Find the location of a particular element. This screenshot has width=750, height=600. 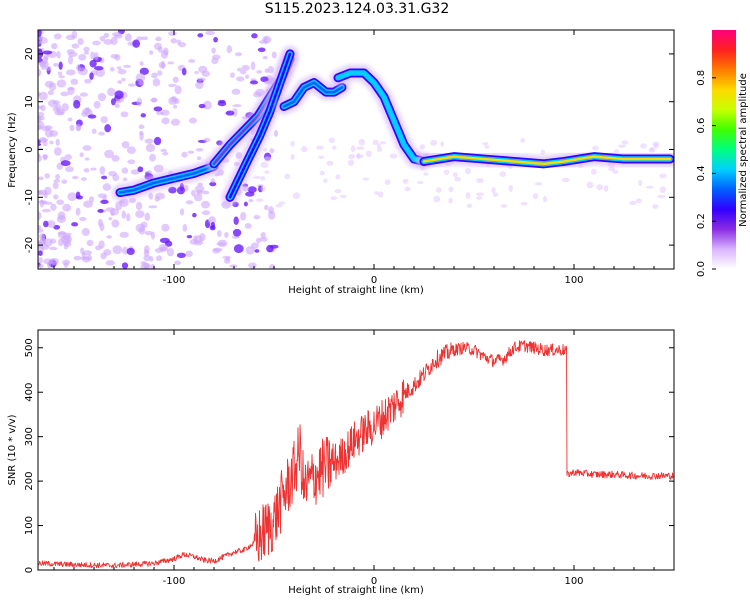

snr-x-tick-label: 0 is located at coordinates (374, 581).